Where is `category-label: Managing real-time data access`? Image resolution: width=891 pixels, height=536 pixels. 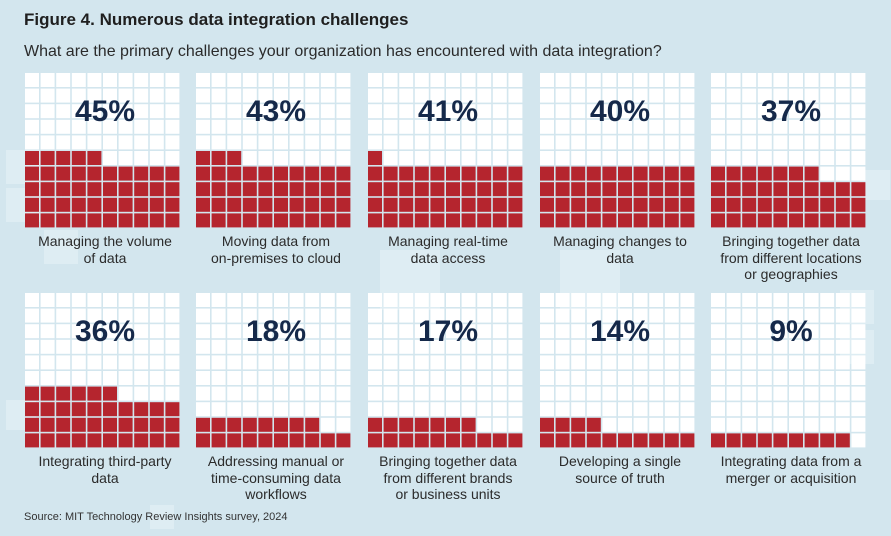 category-label: Managing real-time data access is located at coordinates (448, 249).